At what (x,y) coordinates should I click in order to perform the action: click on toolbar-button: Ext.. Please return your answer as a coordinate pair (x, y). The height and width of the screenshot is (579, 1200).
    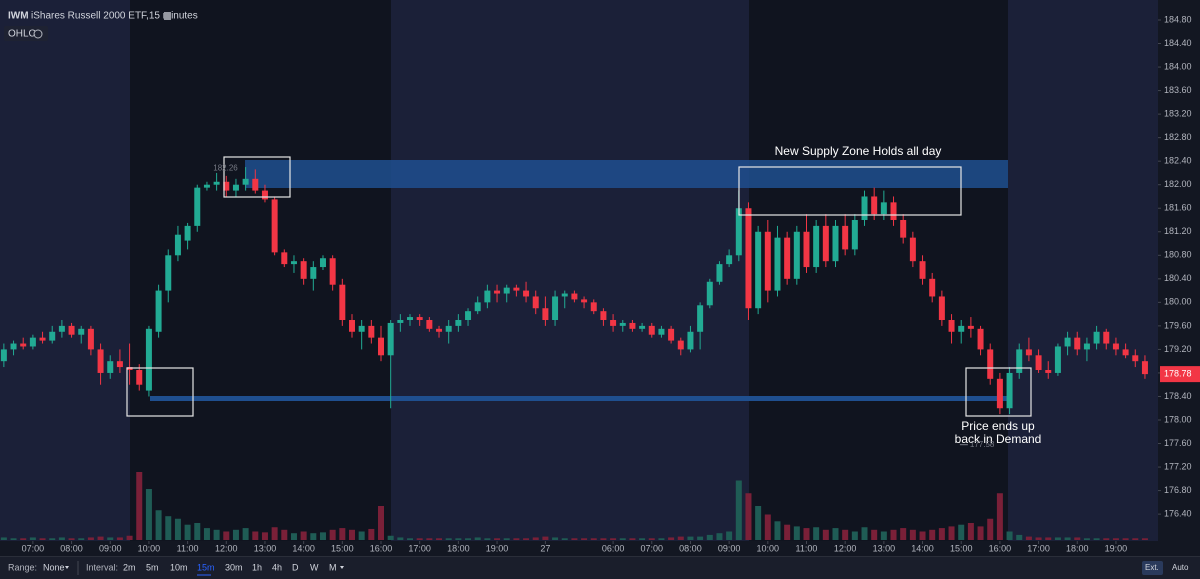
    Looking at the image, I should click on (1152, 567).